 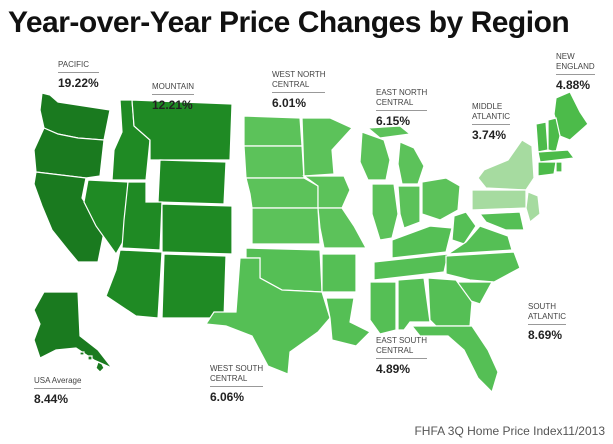 What do you see at coordinates (286, 226) in the screenshot?
I see `state-kansas` at bounding box center [286, 226].